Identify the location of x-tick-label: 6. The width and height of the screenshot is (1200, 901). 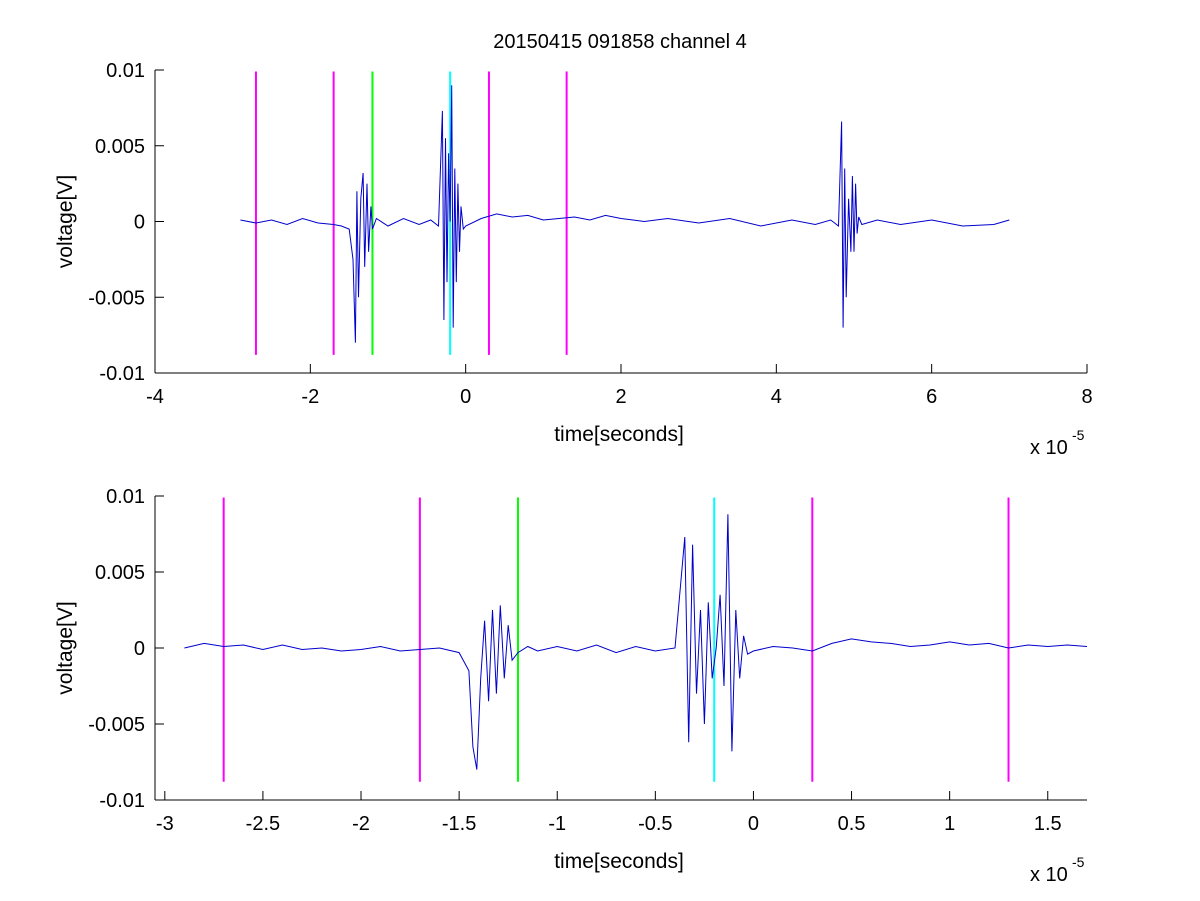
(931, 397).